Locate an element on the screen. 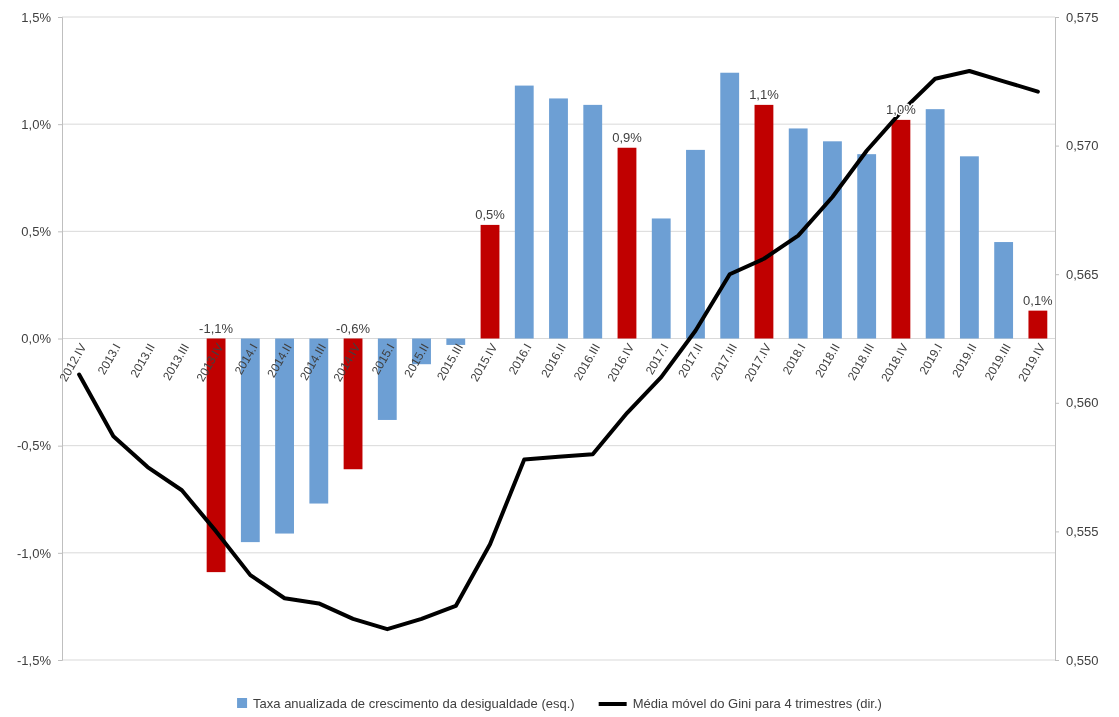  y2-tick-label: 0,555 is located at coordinates (1082, 532).